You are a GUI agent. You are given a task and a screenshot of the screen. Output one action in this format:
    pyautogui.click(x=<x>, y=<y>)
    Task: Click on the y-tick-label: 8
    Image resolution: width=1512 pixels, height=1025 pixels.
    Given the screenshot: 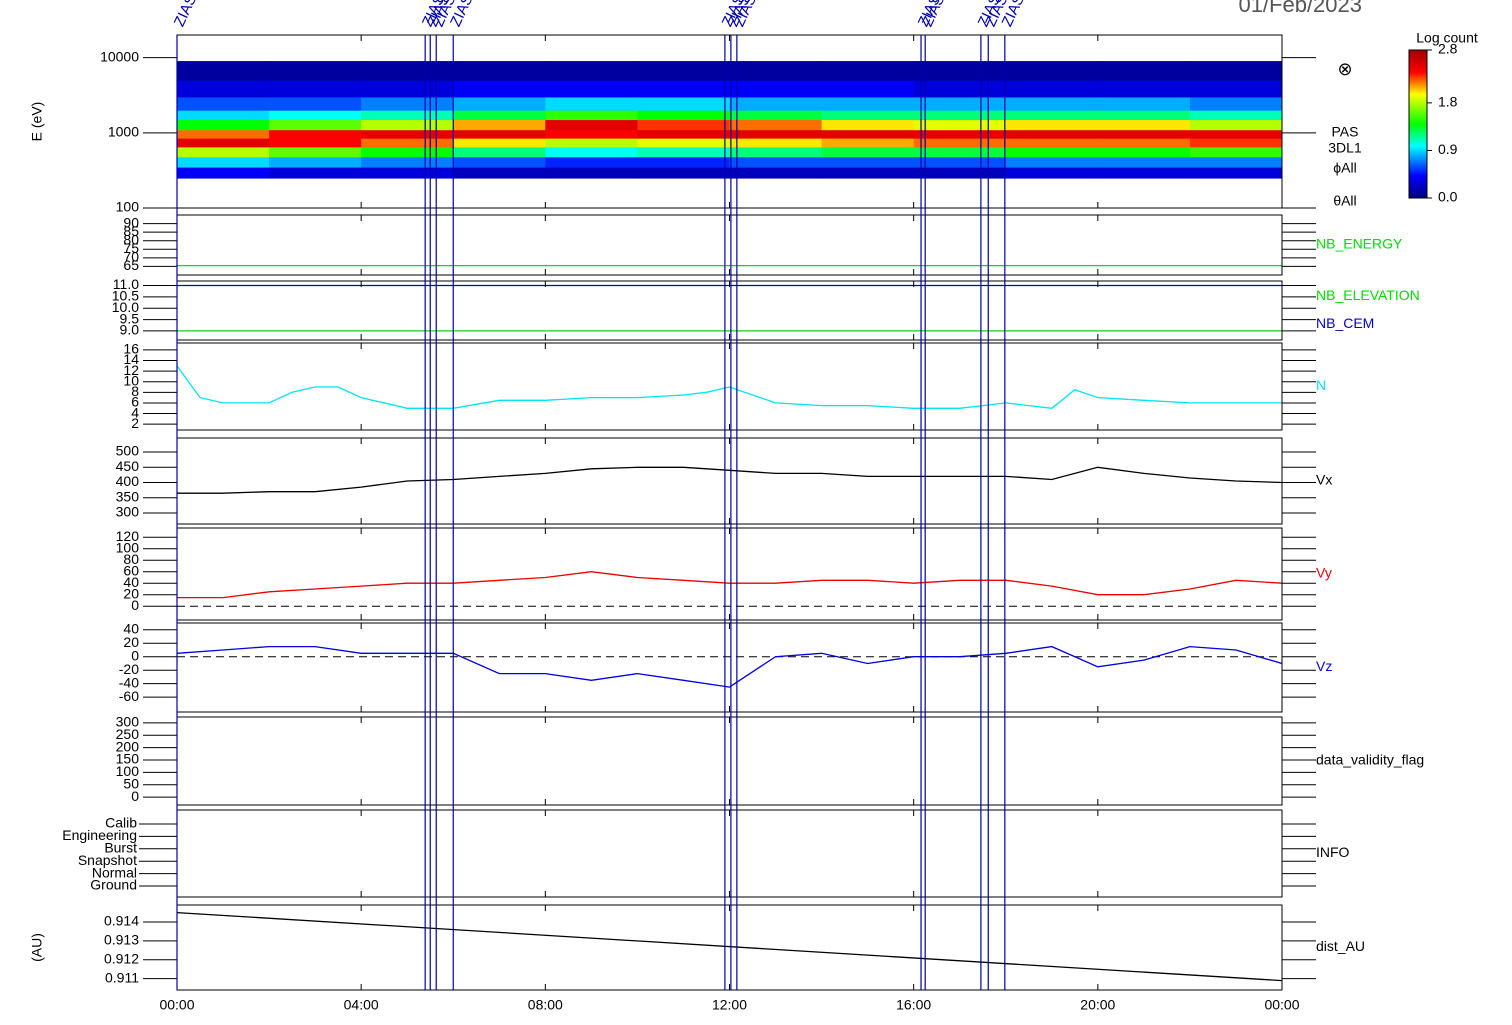 What is the action you would take?
    pyautogui.click(x=135, y=391)
    